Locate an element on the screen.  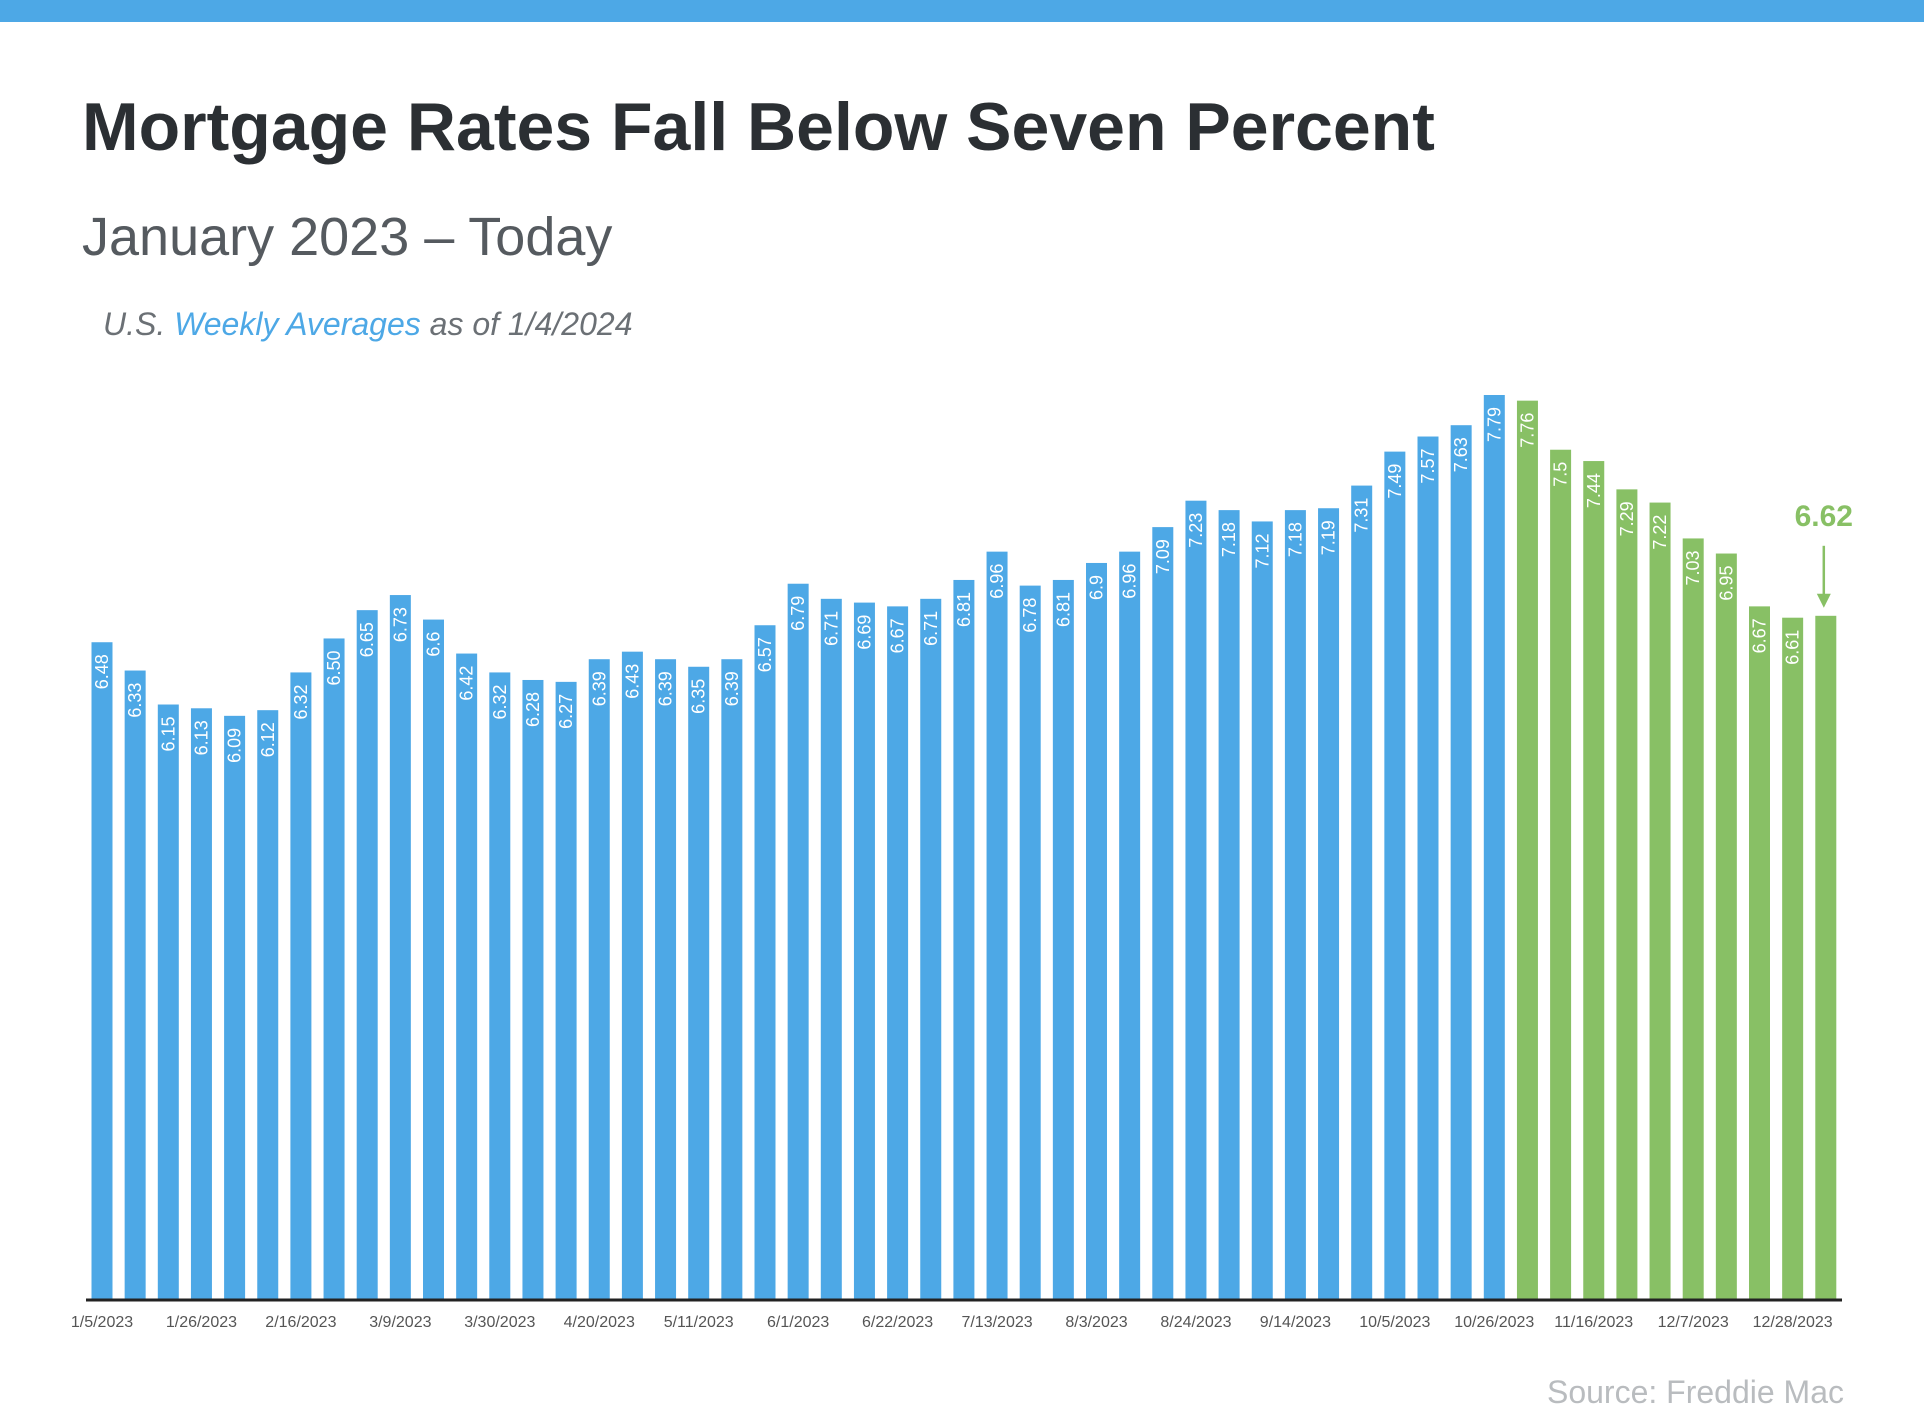
bar-value-label: 7.57 is located at coordinates (1428, 466).